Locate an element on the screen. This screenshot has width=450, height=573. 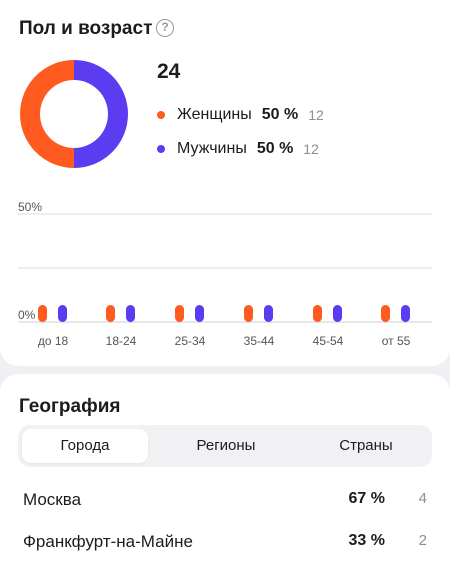
x-tick-label: 45-54 is located at coordinates (328, 341).